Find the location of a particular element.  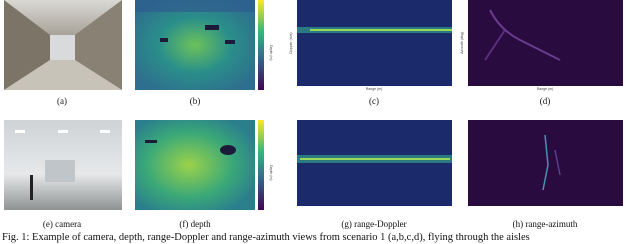

subfigure-label: (b) is located at coordinates (195, 101).